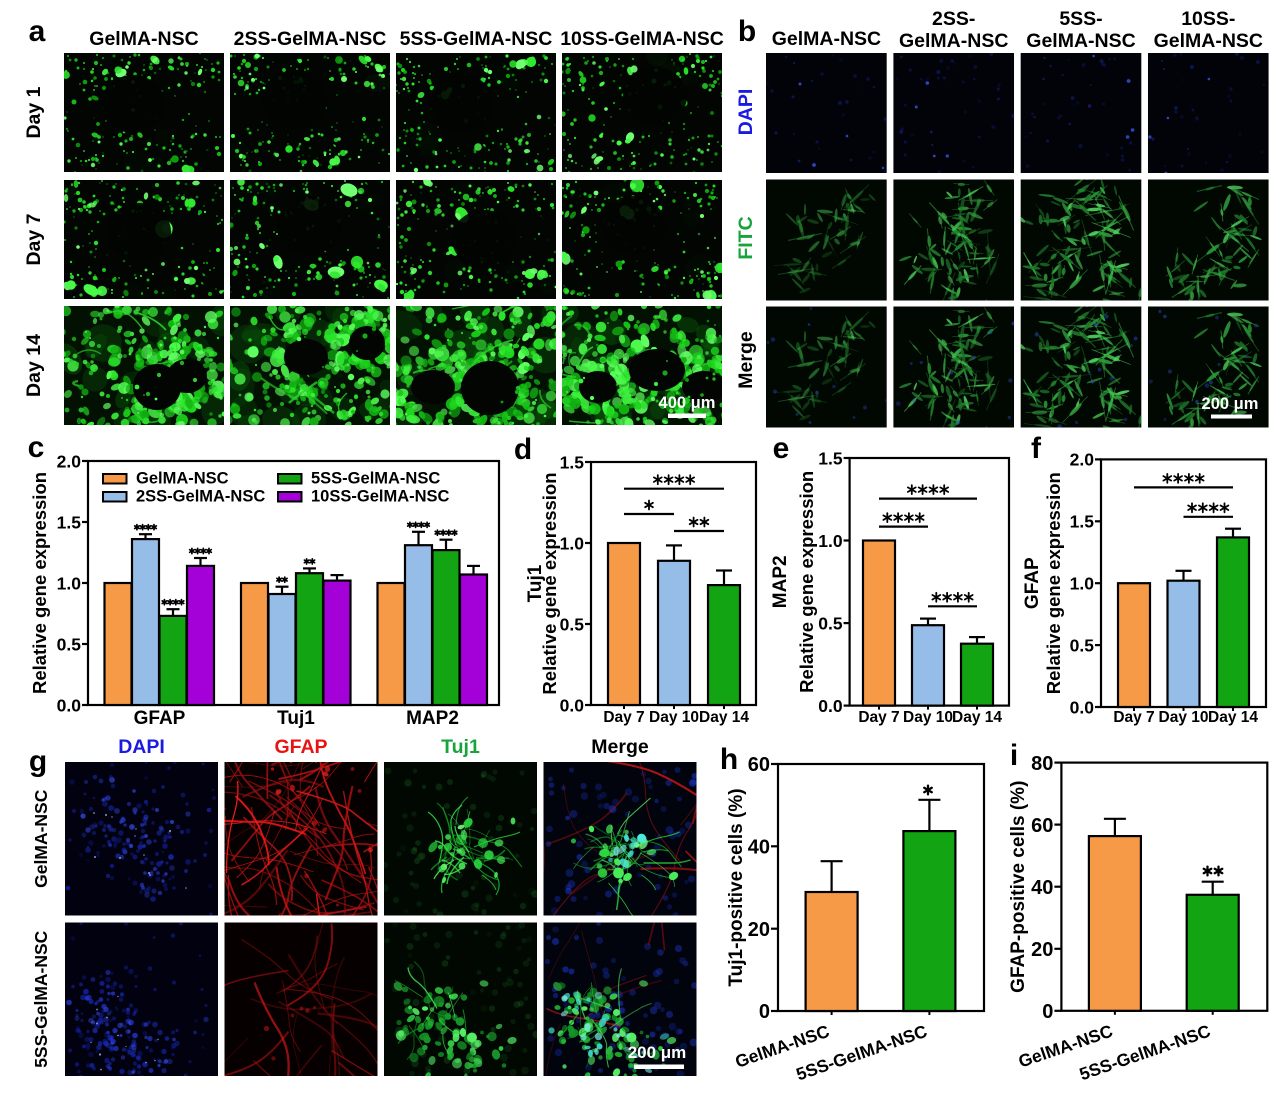 The height and width of the screenshot is (1113, 1280). What do you see at coordinates (37, 31) in the screenshot?
I see `svg-text: a` at bounding box center [37, 31].